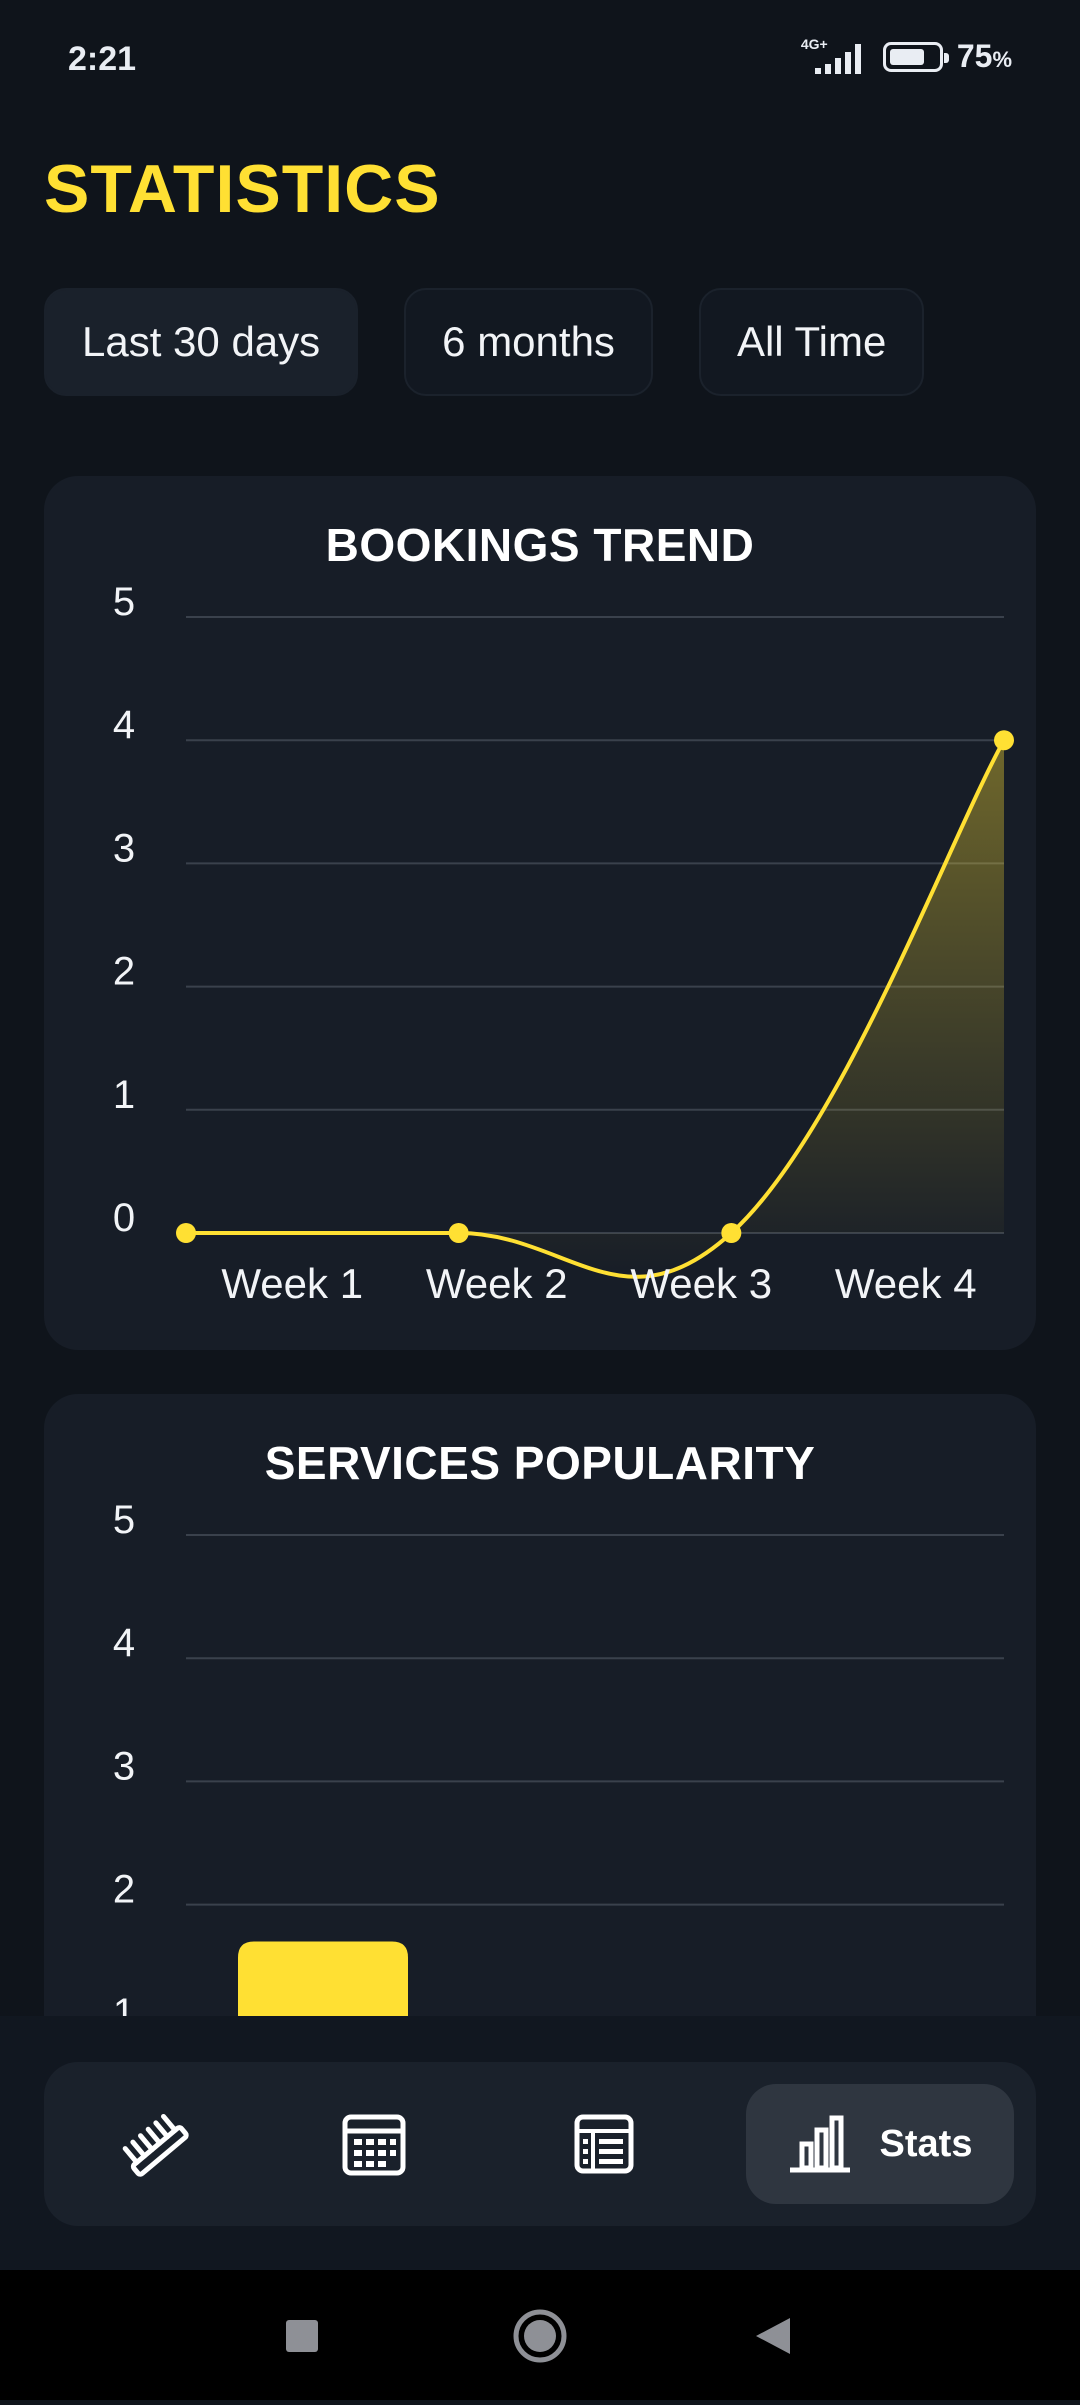  Describe the element at coordinates (242, 189) in the screenshot. I see `page-title: STATISTICS` at that location.